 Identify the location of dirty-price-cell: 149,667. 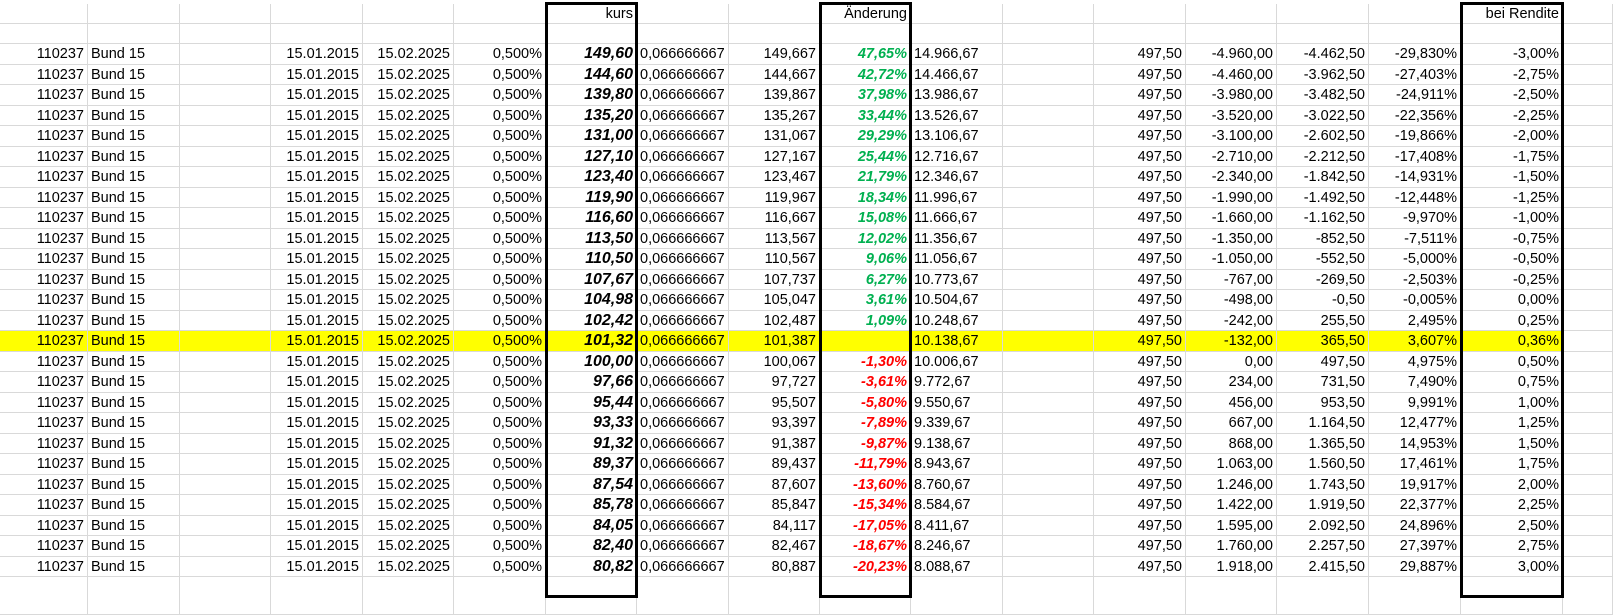
(774, 54).